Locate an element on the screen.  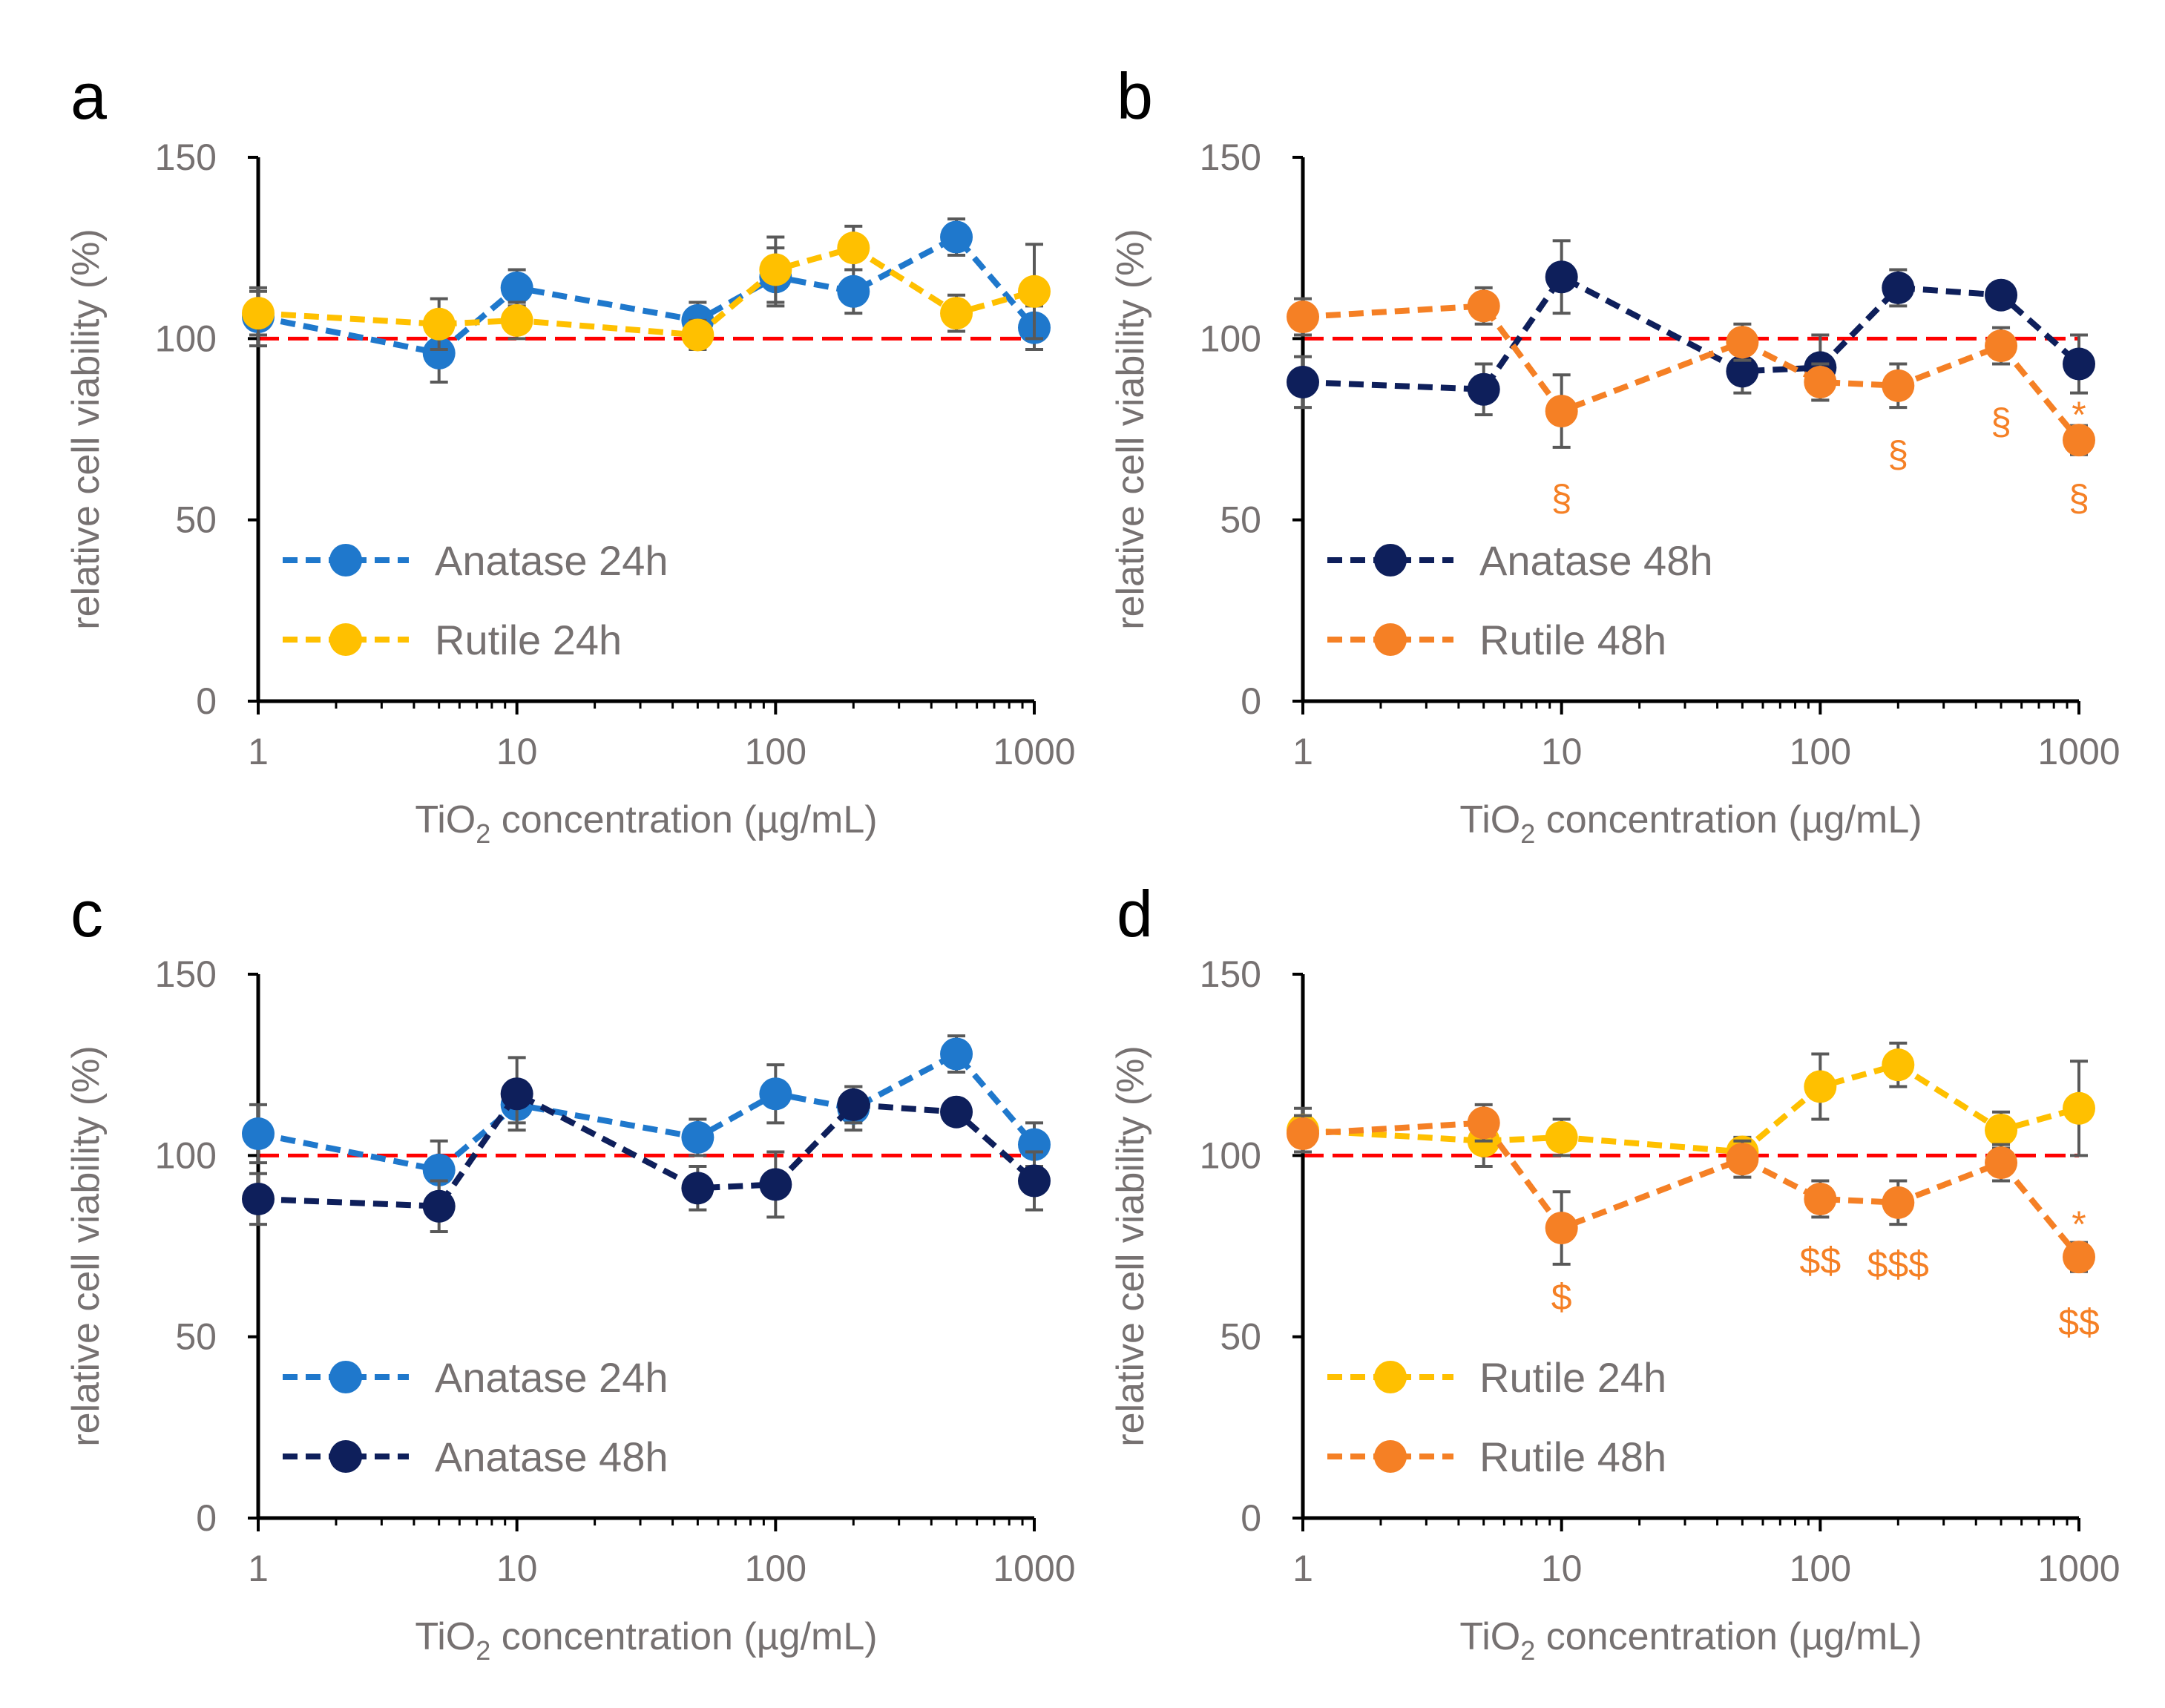
significance-annotation: § is located at coordinates (2001, 422).